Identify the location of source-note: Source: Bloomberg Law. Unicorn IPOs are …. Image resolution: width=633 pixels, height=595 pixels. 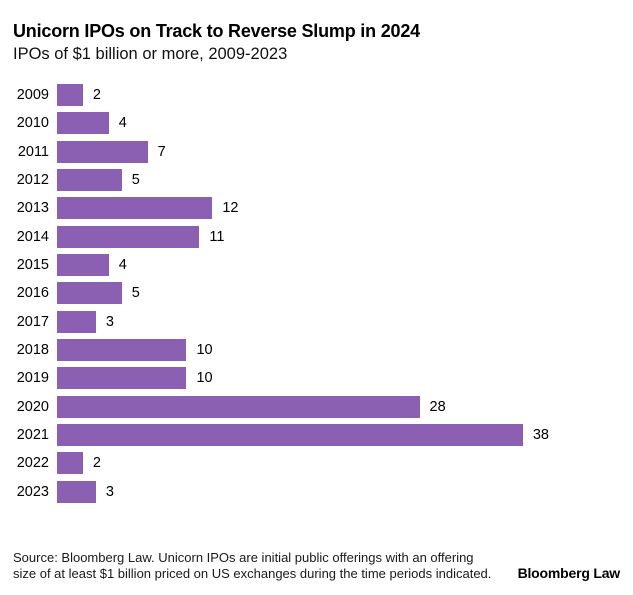
(252, 565).